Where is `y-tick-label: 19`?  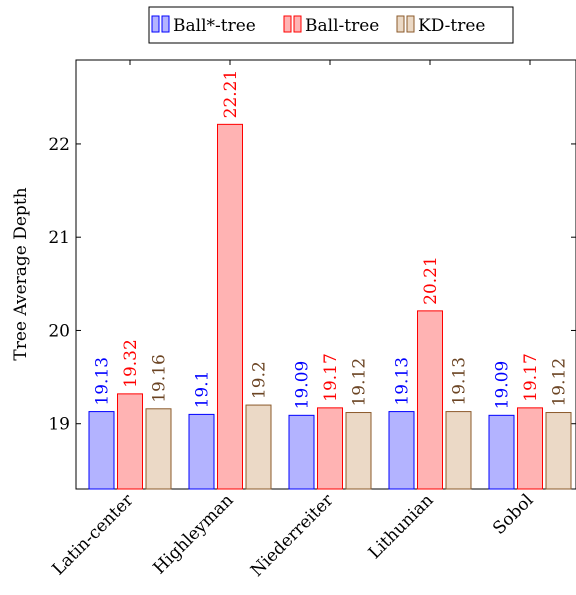
y-tick-label: 19 is located at coordinates (59, 425).